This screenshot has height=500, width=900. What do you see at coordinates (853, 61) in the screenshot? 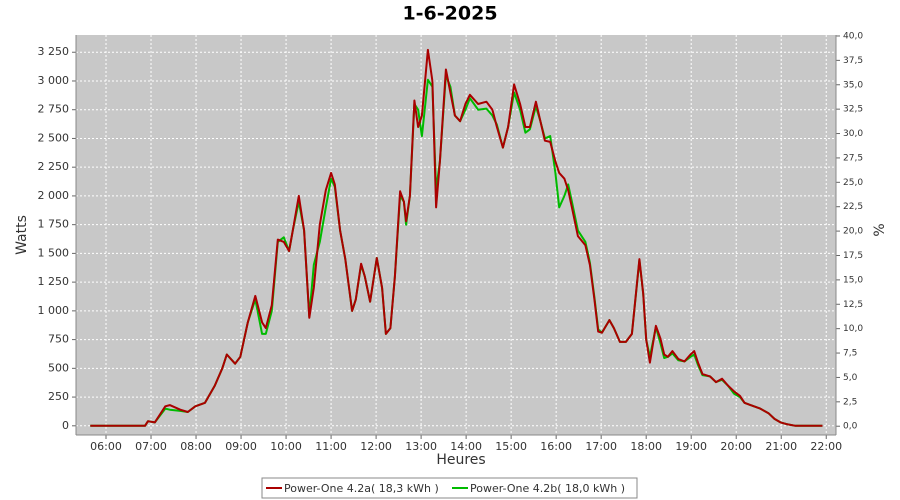
I see `y2-tick-label: 37,5` at bounding box center [853, 61].